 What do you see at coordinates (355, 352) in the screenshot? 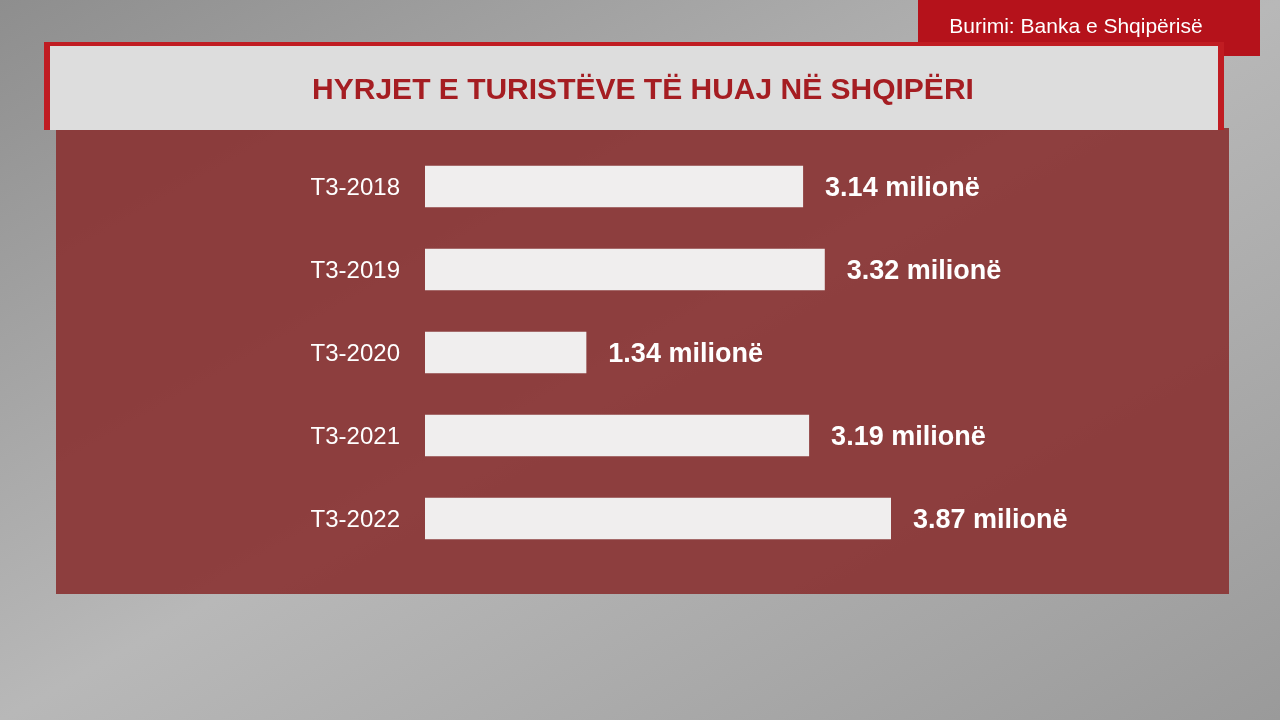
I see `y-tick-label: T3-2020` at bounding box center [355, 352].